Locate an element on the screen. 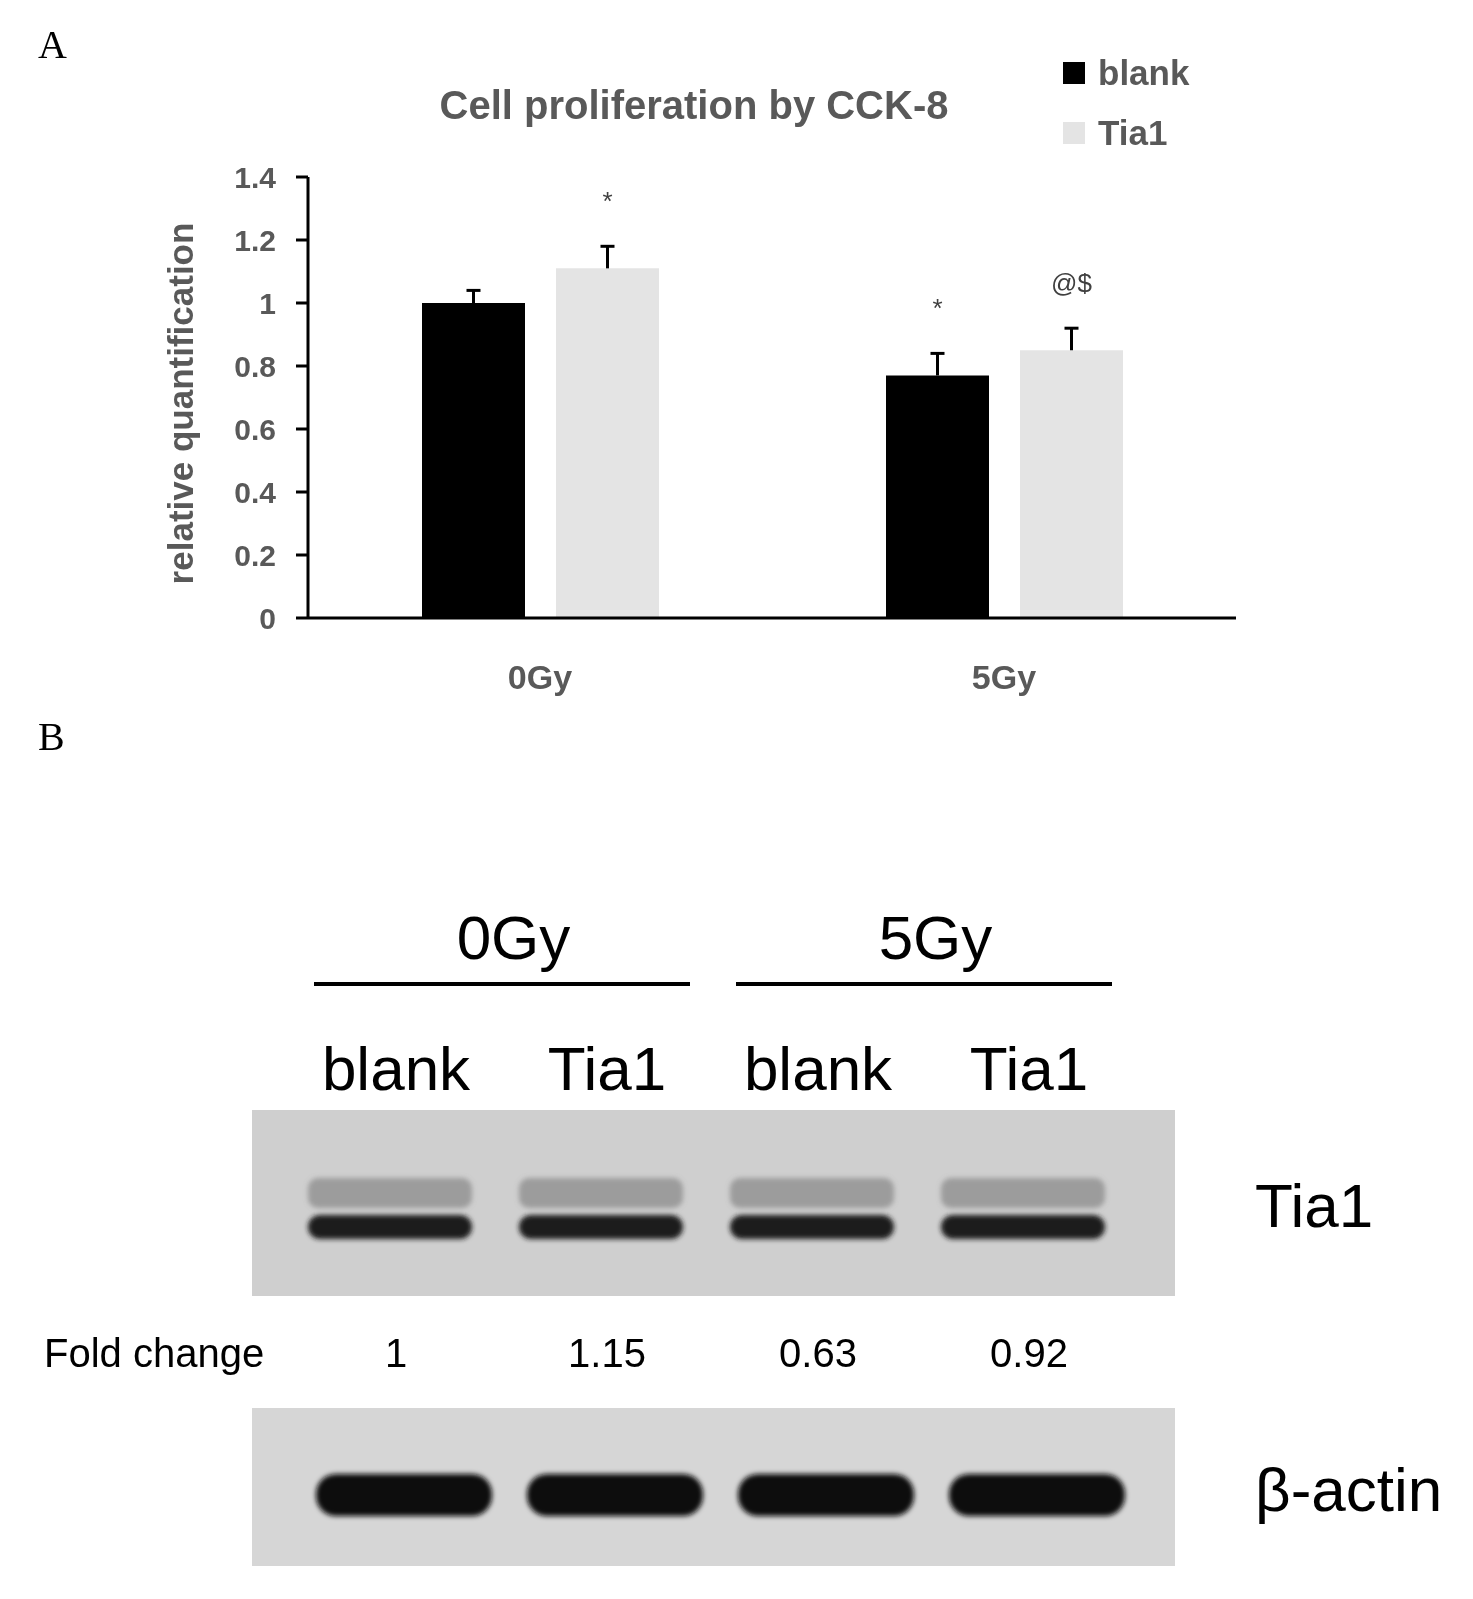 This screenshot has height=1599, width=1473. data-label: 1.15 is located at coordinates (607, 1353).